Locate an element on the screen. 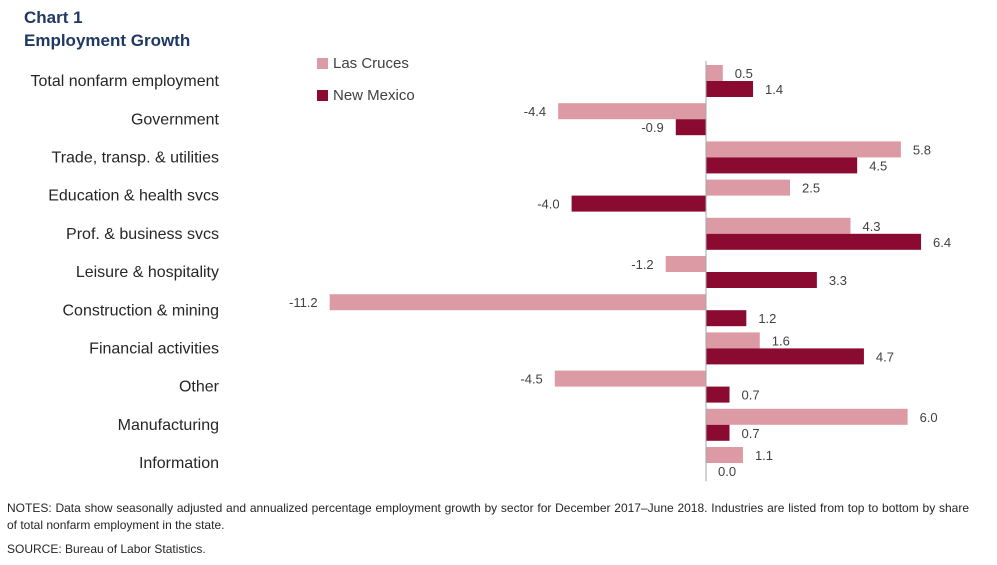 The height and width of the screenshot is (565, 997). category-label: Trade, transp. & utilities is located at coordinates (135, 158).